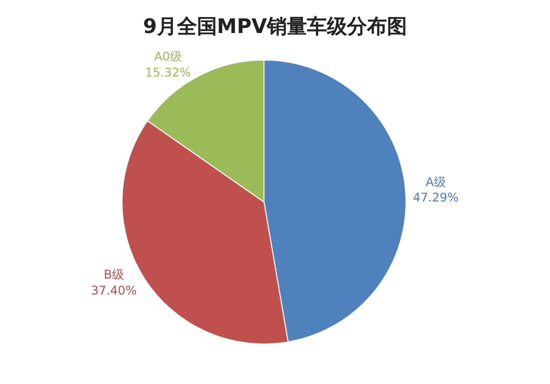 The height and width of the screenshot is (384, 550). Describe the element at coordinates (275, 26) in the screenshot. I see `chart-title: 9月全国MPV销量车级分布图` at that location.